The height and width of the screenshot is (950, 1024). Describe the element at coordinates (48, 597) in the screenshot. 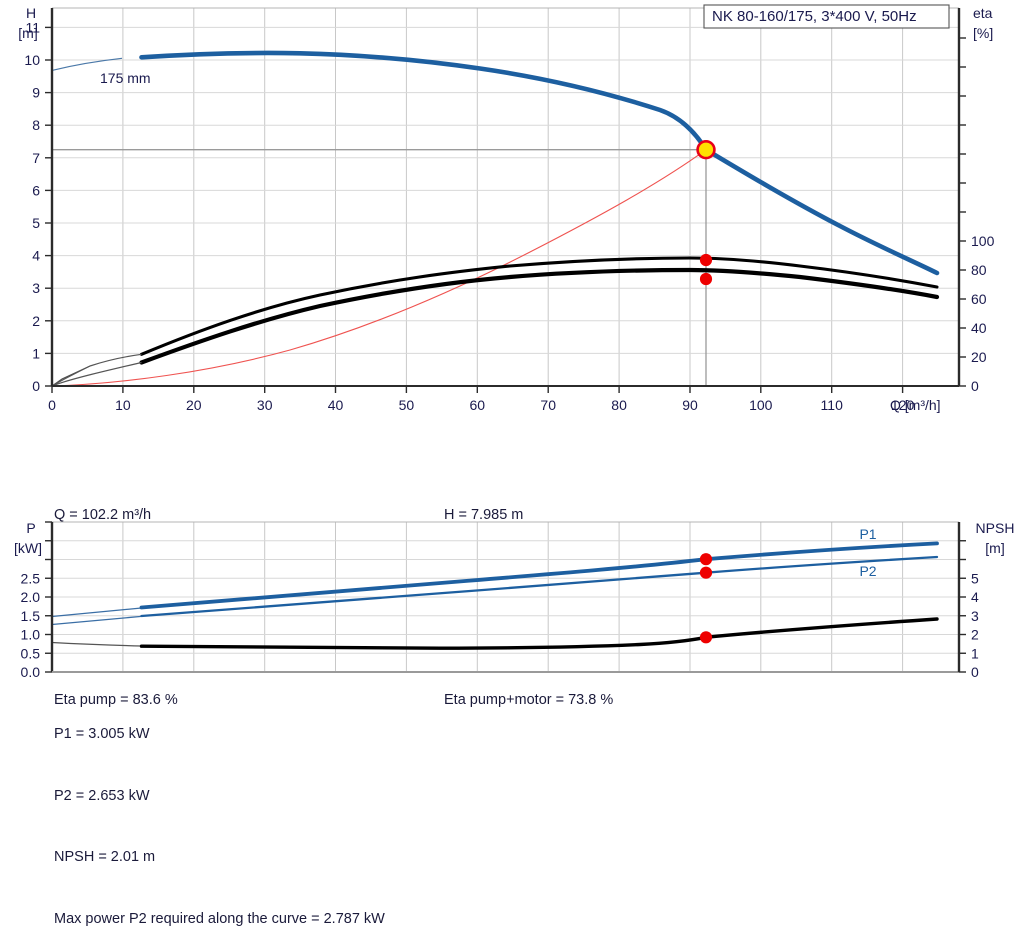

I see `bottom-y-left-ticks` at that location.